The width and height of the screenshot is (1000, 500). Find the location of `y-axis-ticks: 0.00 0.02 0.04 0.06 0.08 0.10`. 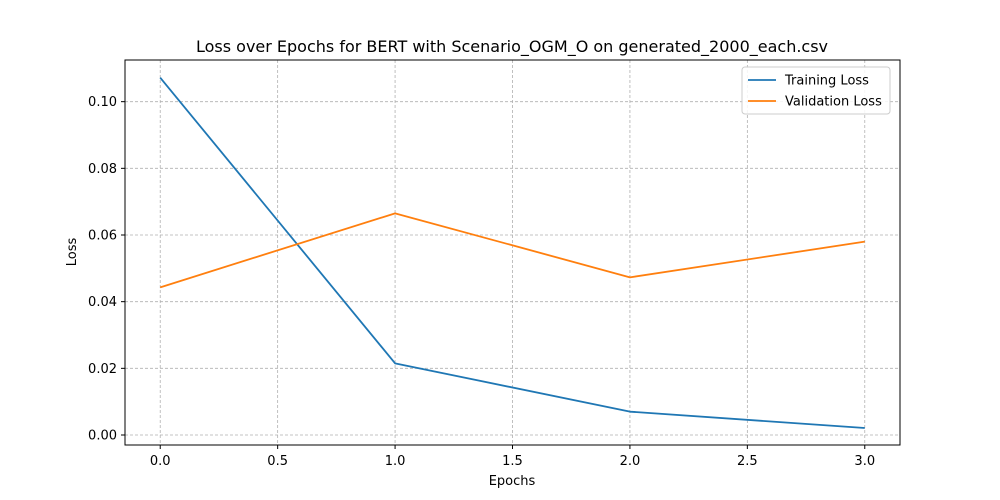

y-axis-ticks: 0.00 0.02 0.04 0.06 0.08 0.10 is located at coordinates (106, 269).